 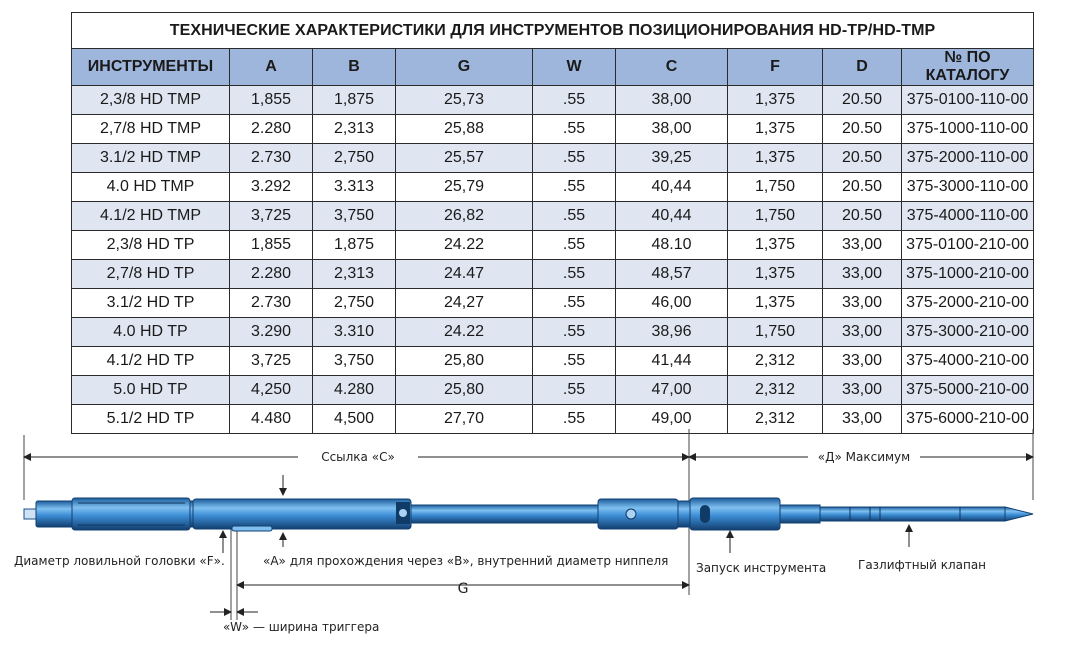 What do you see at coordinates (464, 245) in the screenshot?
I see `table-cell: 24.22` at bounding box center [464, 245].